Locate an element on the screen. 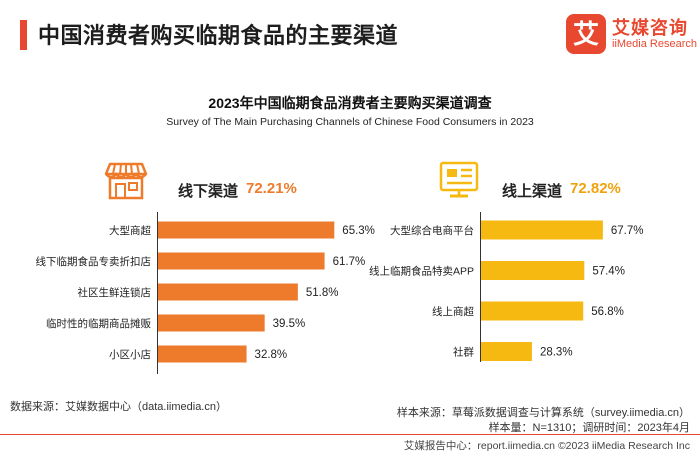  offline-value-label: 39.5% is located at coordinates (289, 324).